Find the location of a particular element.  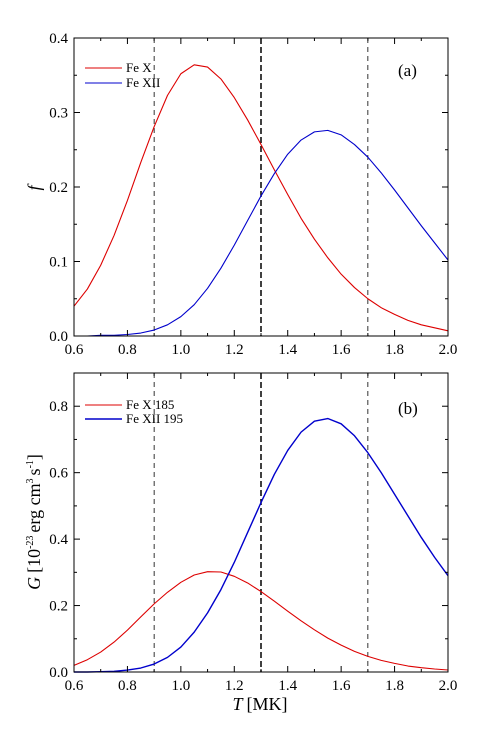

panel-a-x-tick-label: 1.0 is located at coordinates (180, 350).